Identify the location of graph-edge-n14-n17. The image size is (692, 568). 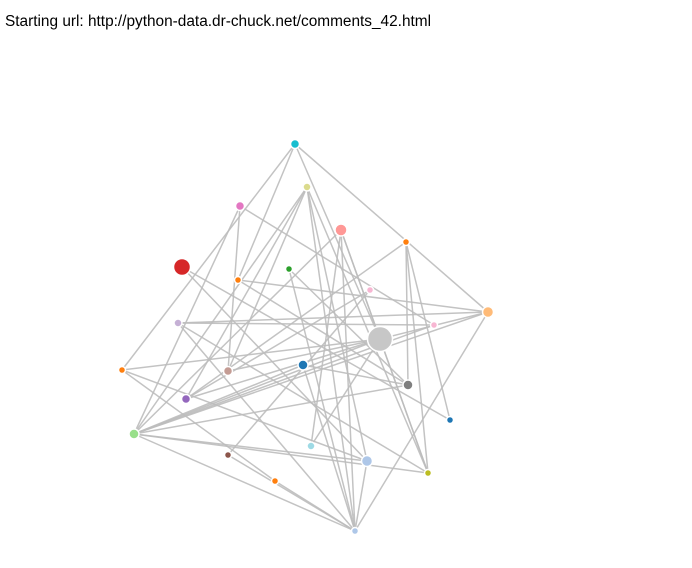
(355, 375).